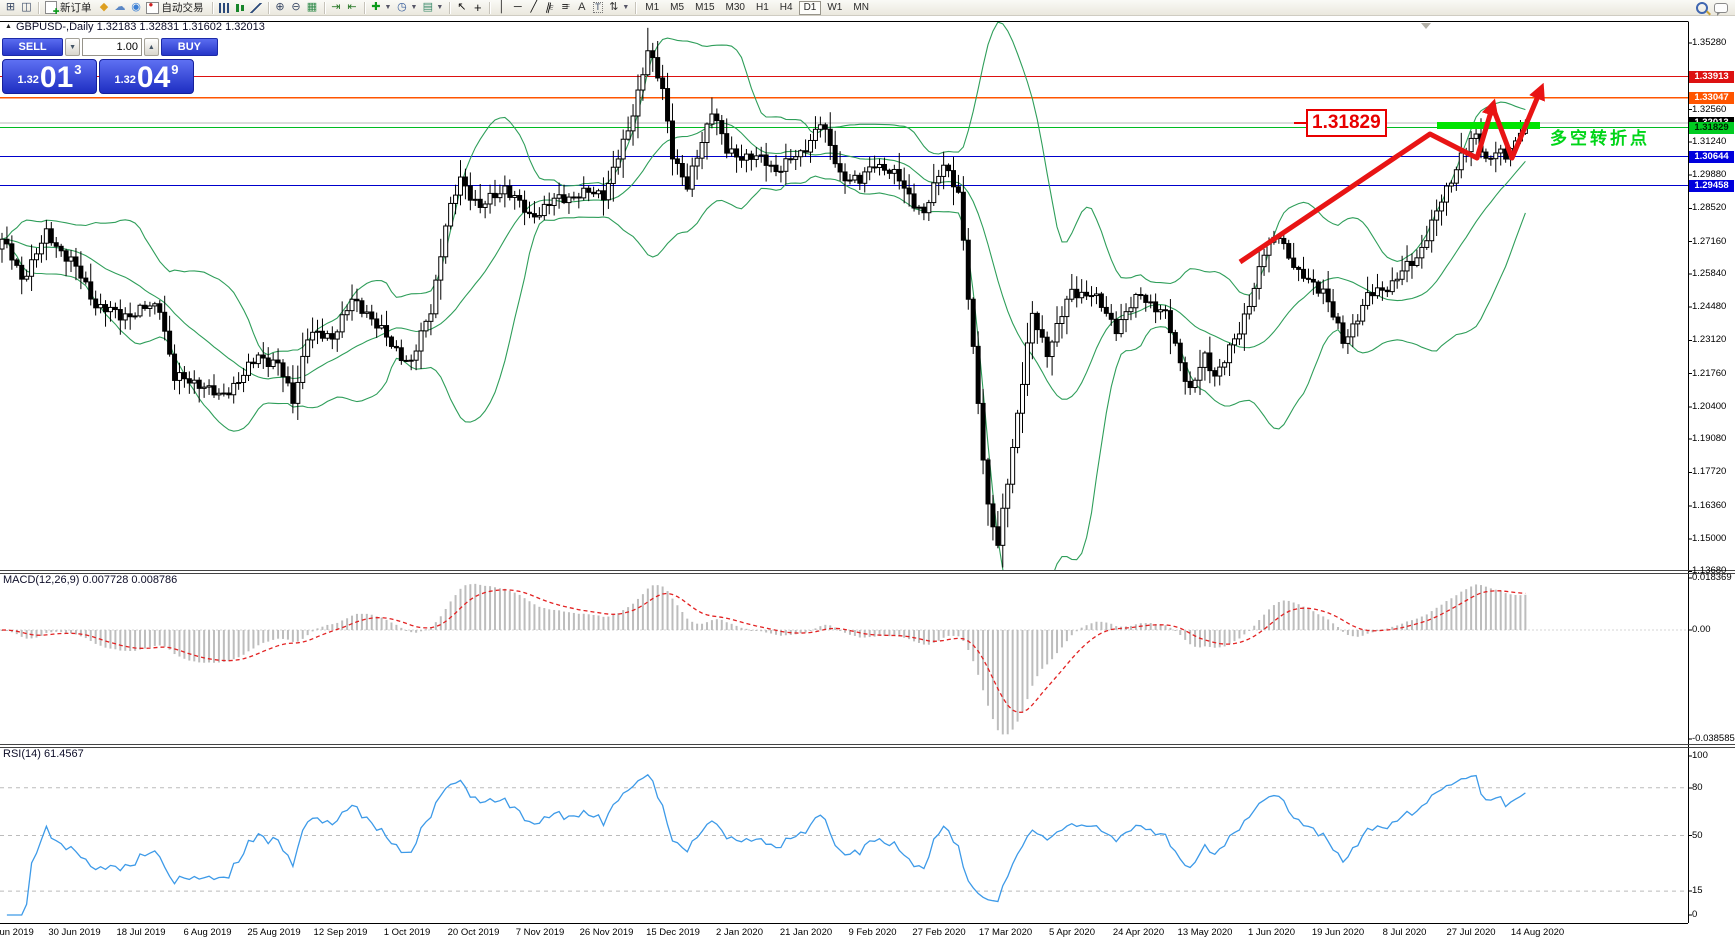 The image size is (1735, 942). I want to click on chat-icon, so click(1721, 9).